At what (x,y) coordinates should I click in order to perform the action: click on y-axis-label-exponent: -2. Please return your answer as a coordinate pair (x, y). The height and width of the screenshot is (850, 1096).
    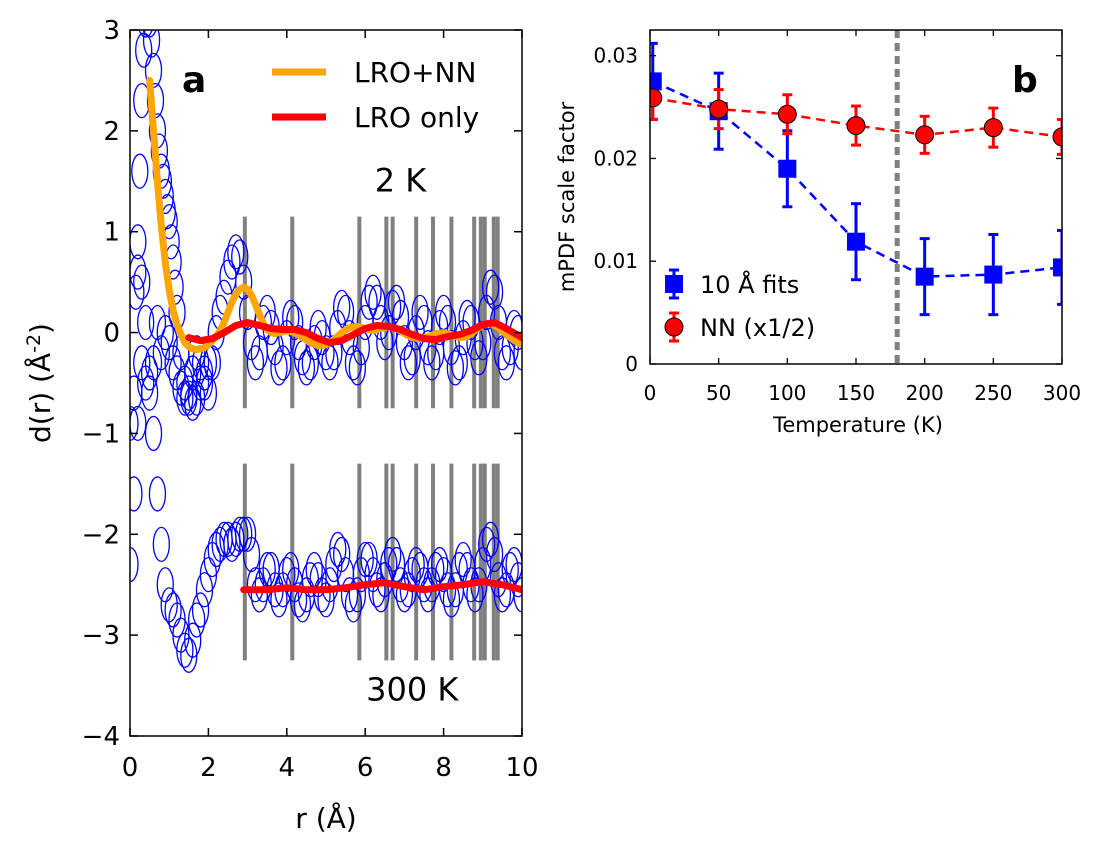
    Looking at the image, I should click on (34, 343).